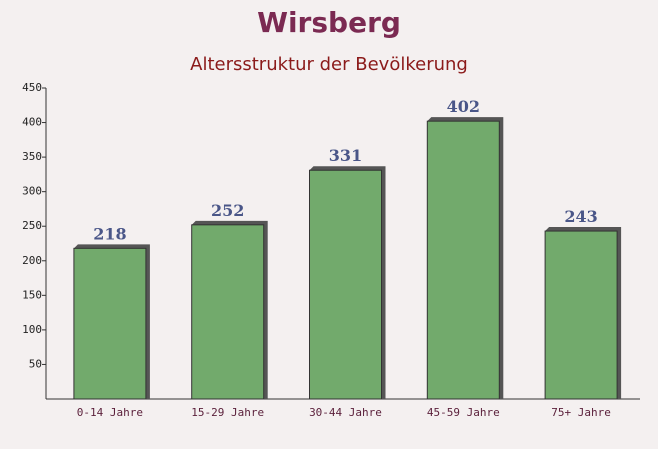 Image resolution: width=658 pixels, height=449 pixels. Describe the element at coordinates (581, 412) in the screenshot. I see `x-tick-label: 75+ Jahre` at that location.